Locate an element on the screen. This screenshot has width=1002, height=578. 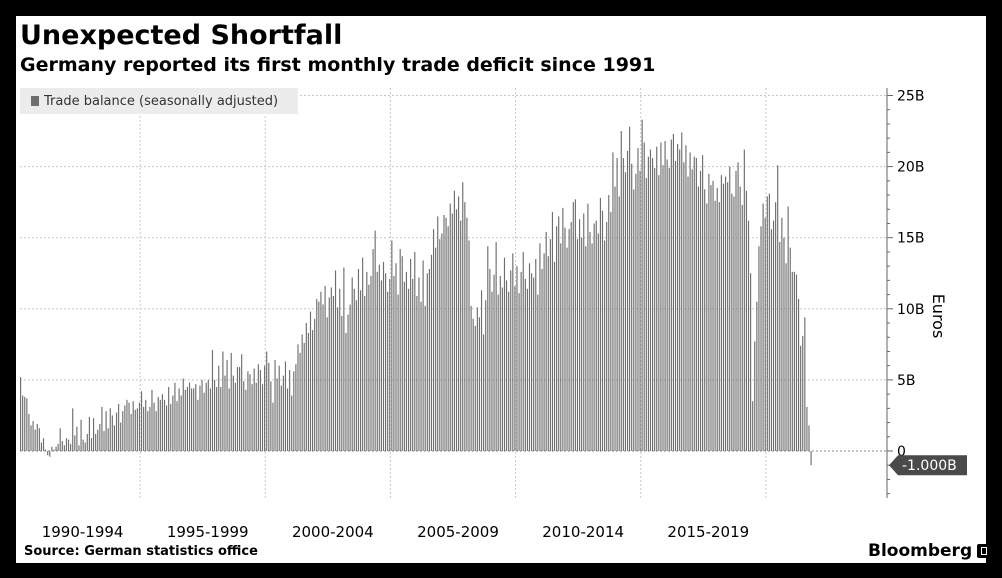
source-note: Source: German statistics office is located at coordinates (141, 551).